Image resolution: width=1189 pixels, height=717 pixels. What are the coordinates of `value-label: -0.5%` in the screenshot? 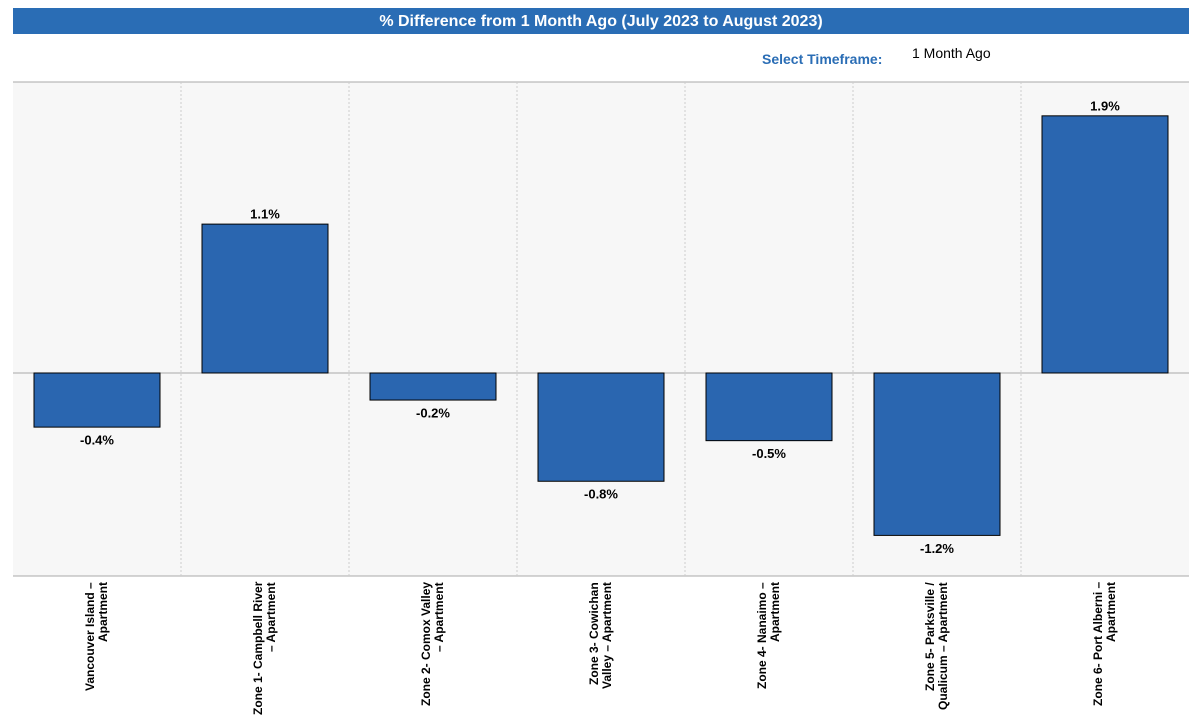 It's located at (769, 453).